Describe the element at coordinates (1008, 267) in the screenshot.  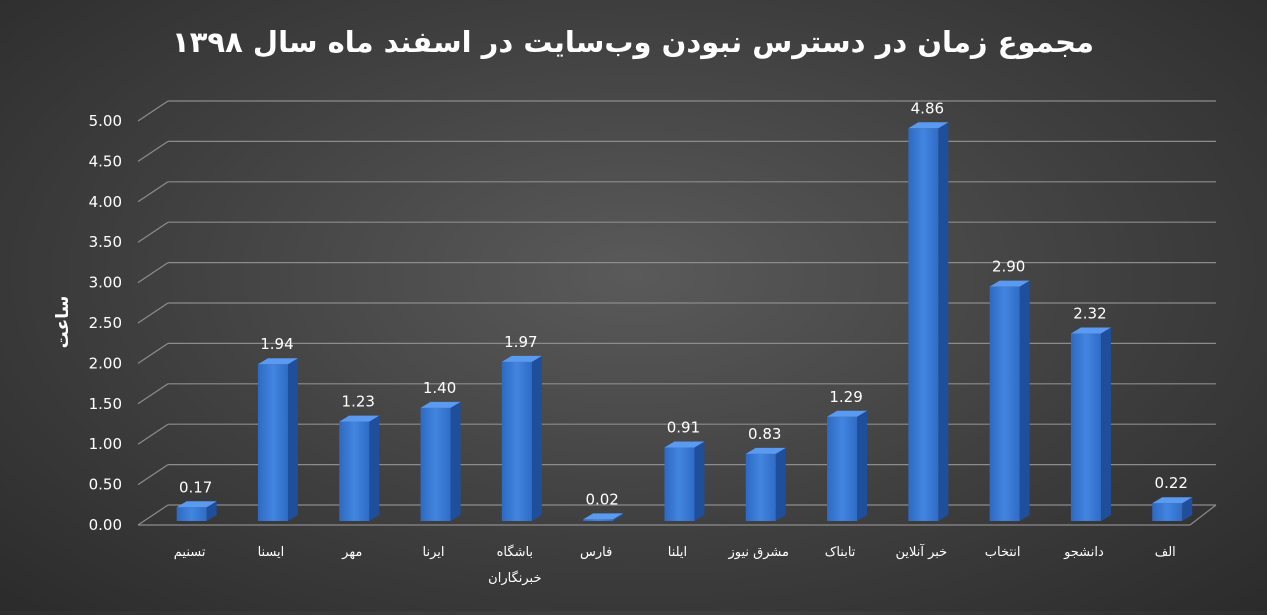
I see `data-label: 2.90` at that location.